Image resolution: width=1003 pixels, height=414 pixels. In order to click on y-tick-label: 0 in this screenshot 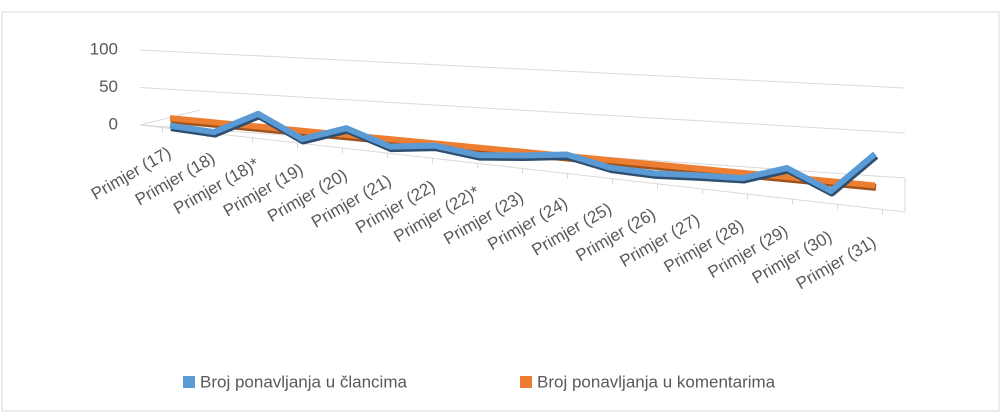, I will do `click(113, 123)`.